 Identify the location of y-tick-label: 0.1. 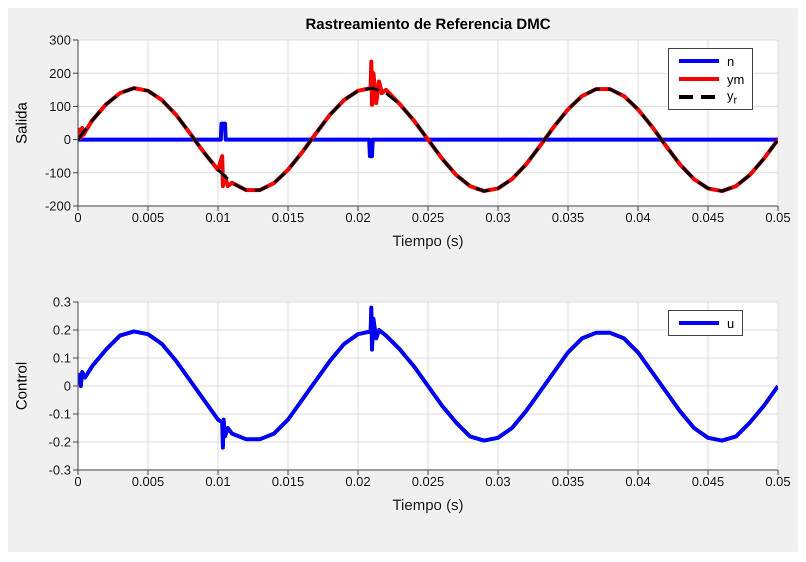
(61, 358).